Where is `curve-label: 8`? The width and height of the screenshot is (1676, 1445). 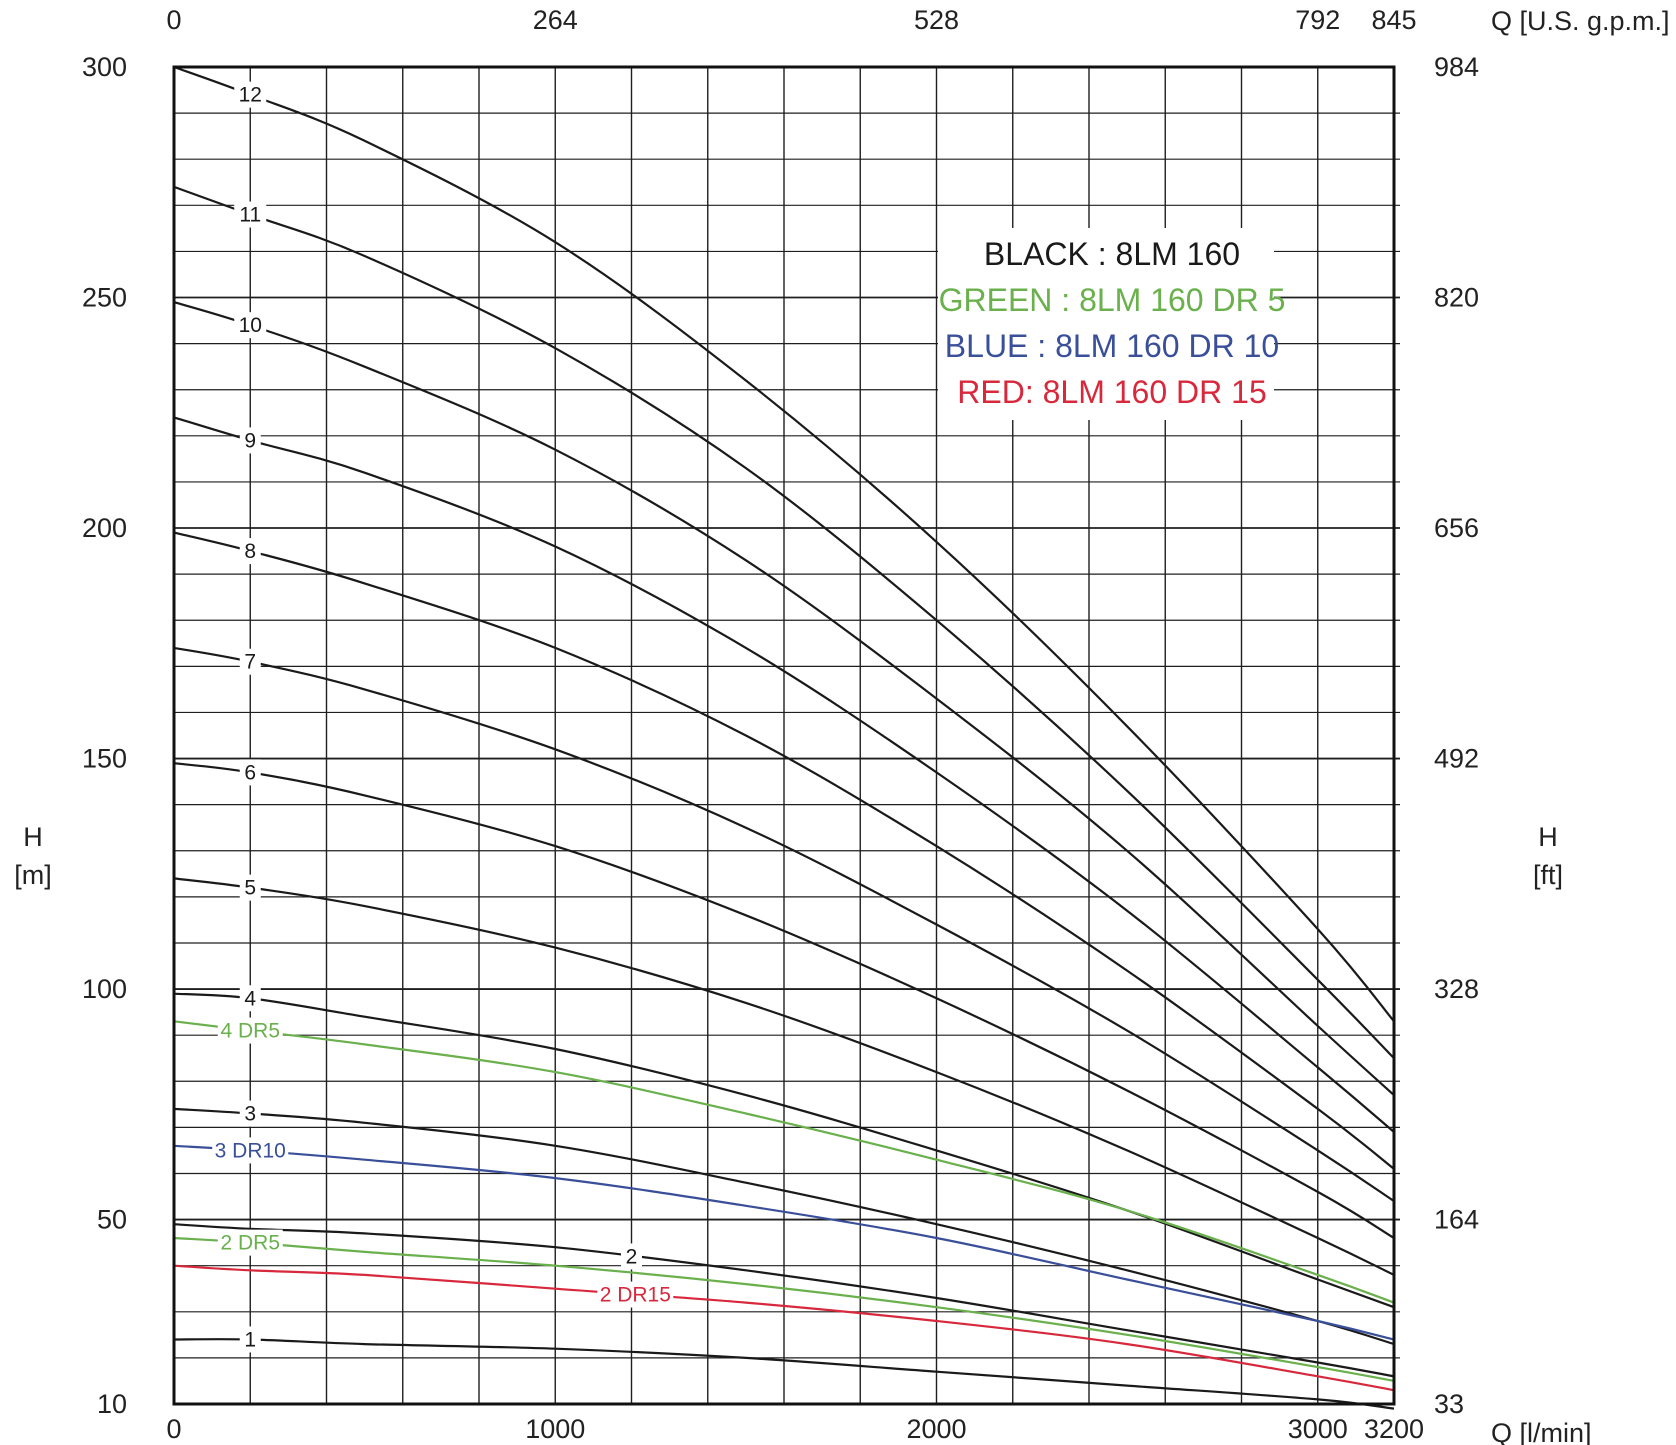 curve-label: 8 is located at coordinates (250, 551).